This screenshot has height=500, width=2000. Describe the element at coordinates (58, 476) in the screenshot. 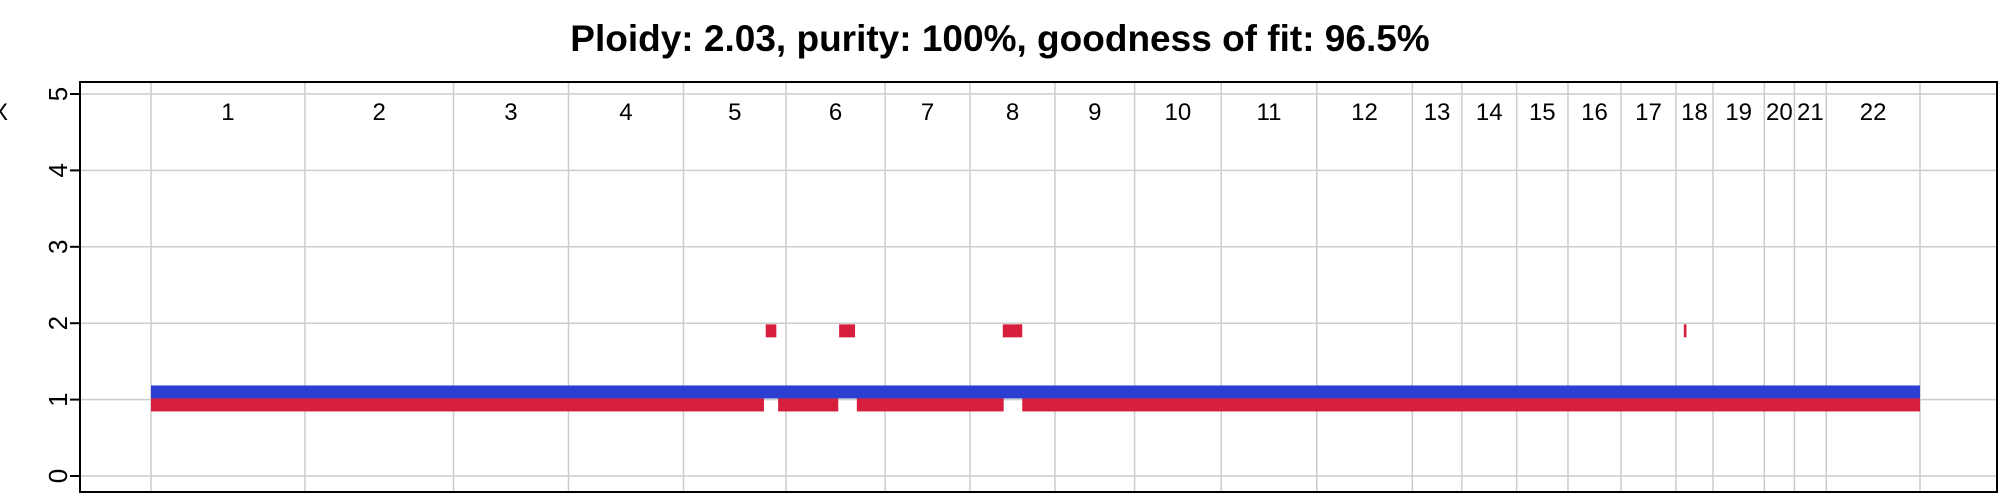

I see `y-tick-label: 0` at that location.